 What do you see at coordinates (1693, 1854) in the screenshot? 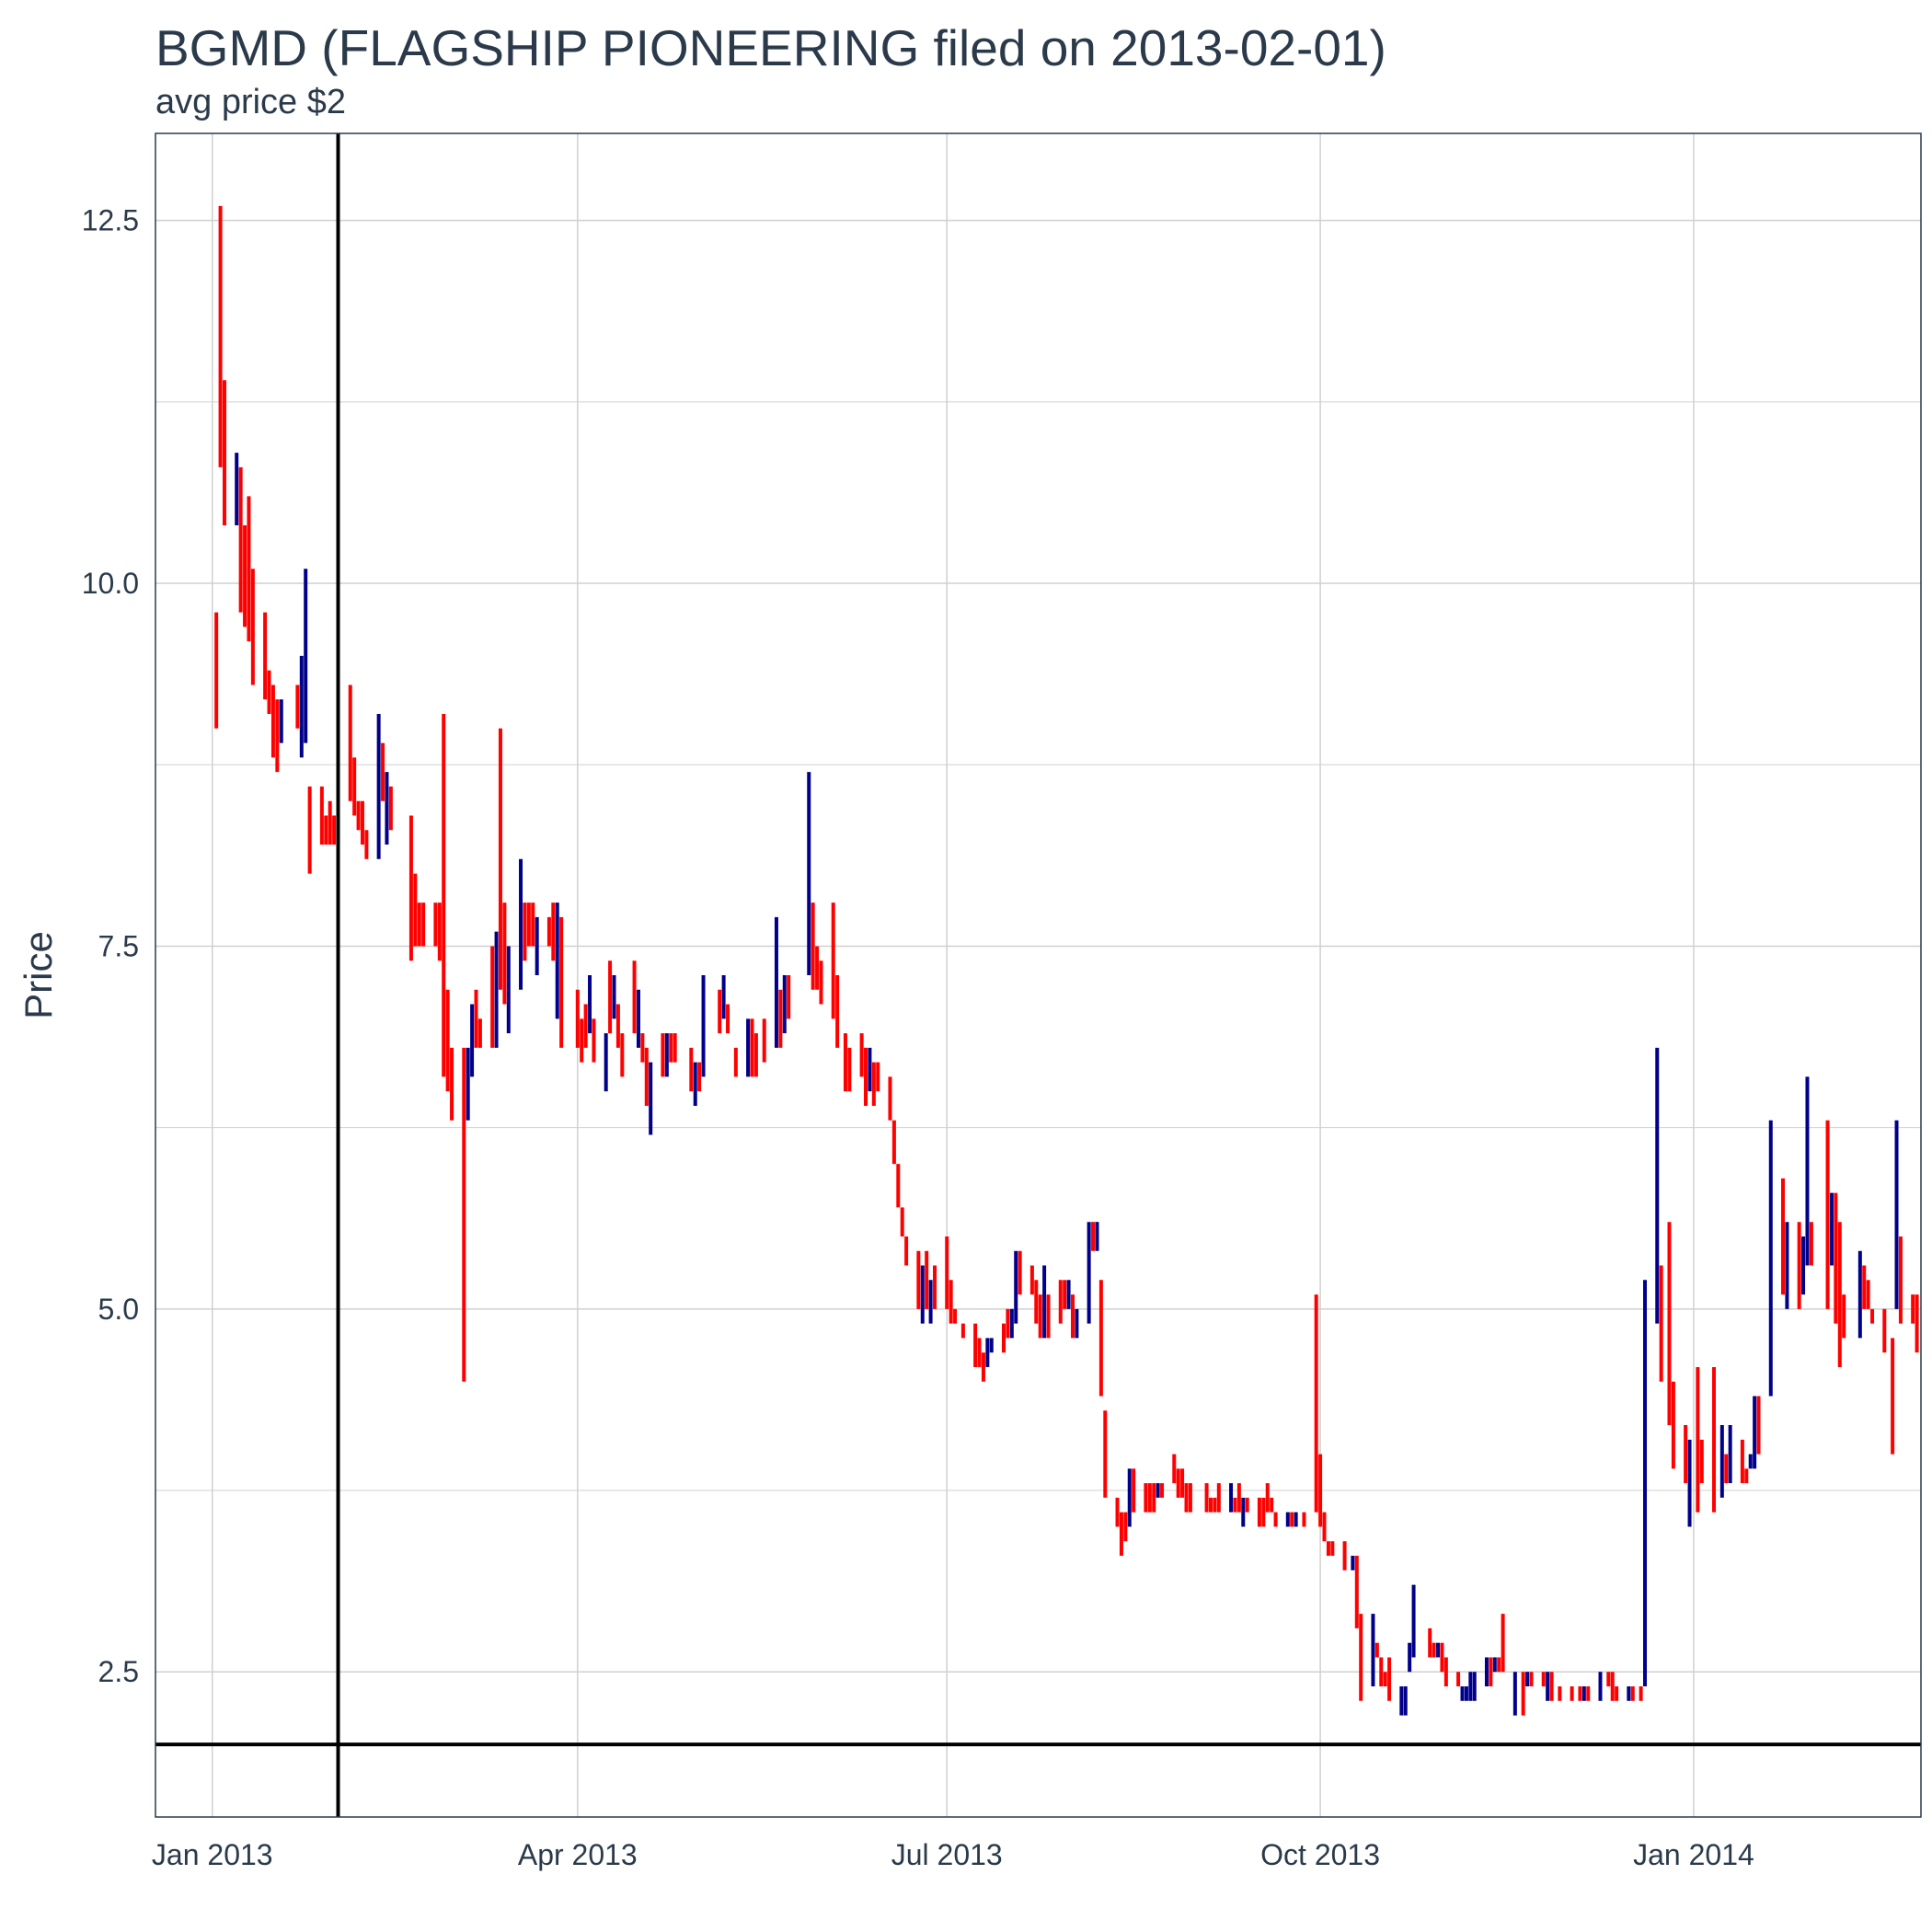
I see `x-tick-label: Jan 2014` at bounding box center [1693, 1854].